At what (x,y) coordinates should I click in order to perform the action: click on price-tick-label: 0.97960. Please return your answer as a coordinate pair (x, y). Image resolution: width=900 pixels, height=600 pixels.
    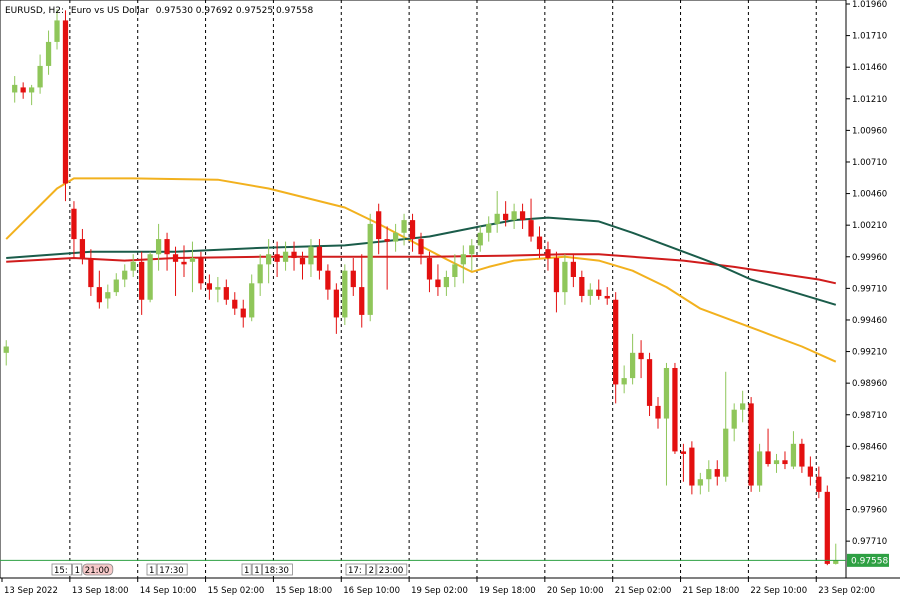
    Looking at the image, I should click on (869, 511).